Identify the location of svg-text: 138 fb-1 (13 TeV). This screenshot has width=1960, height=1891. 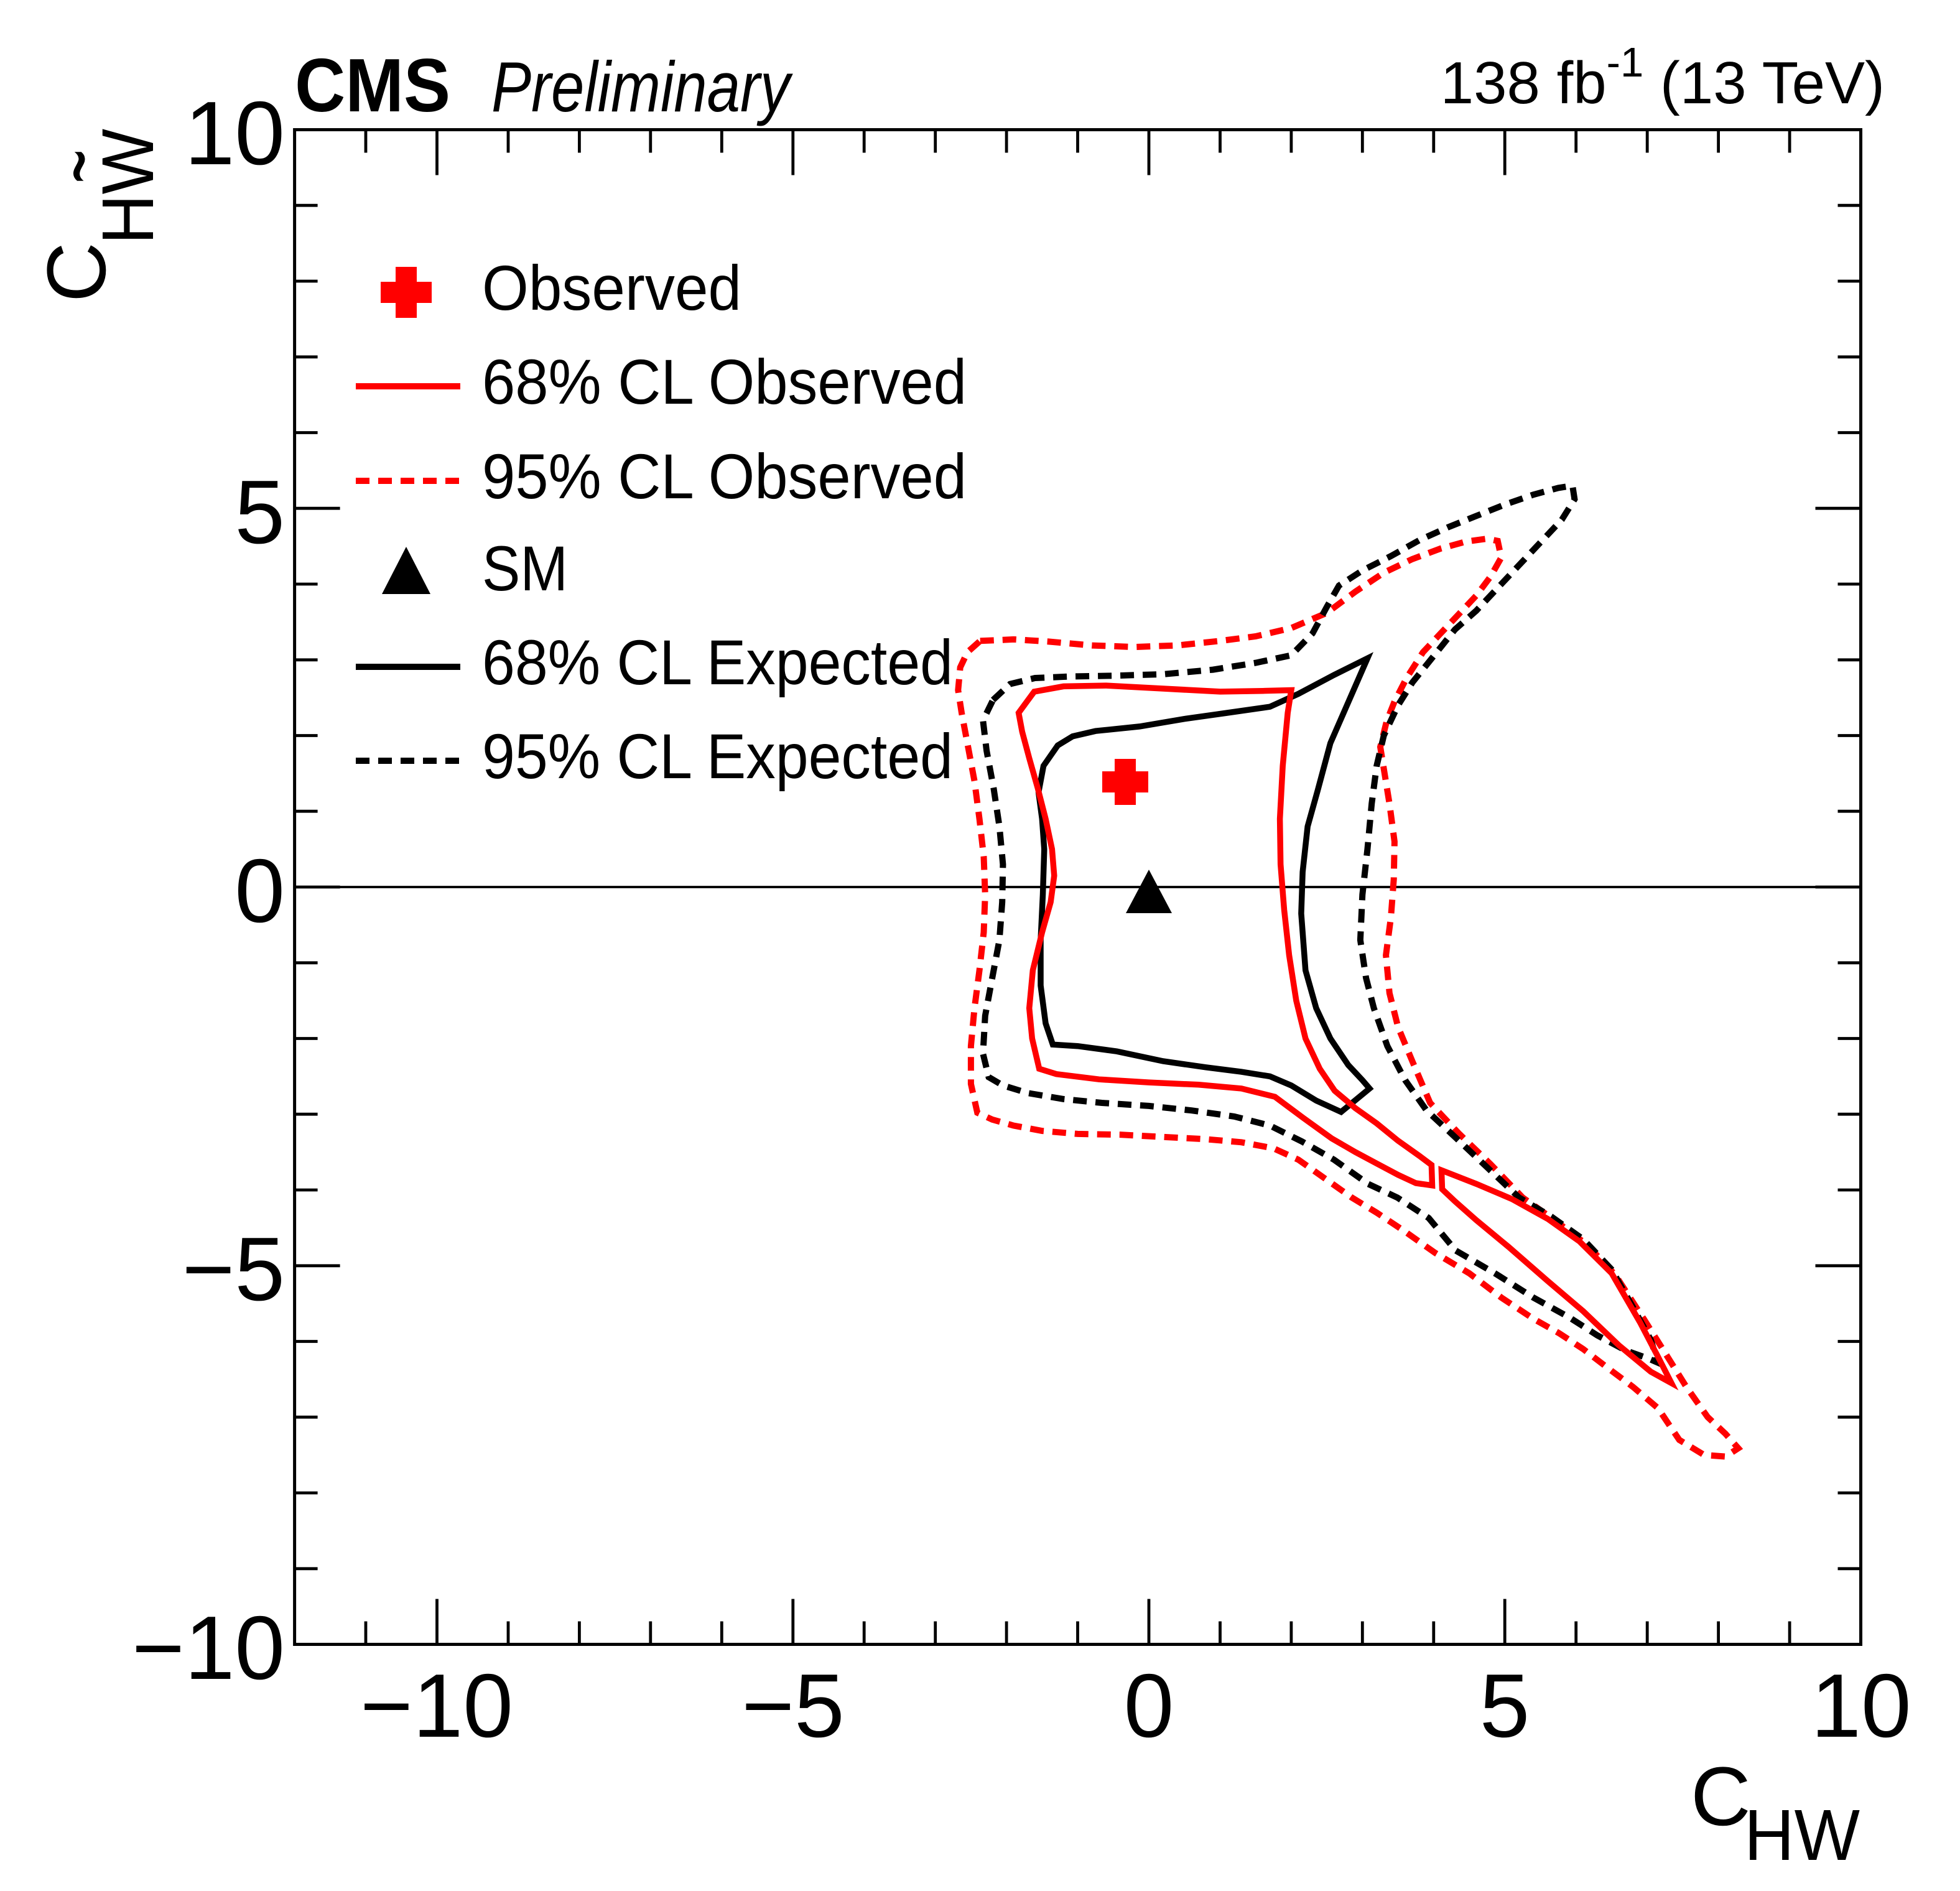
(1663, 77).